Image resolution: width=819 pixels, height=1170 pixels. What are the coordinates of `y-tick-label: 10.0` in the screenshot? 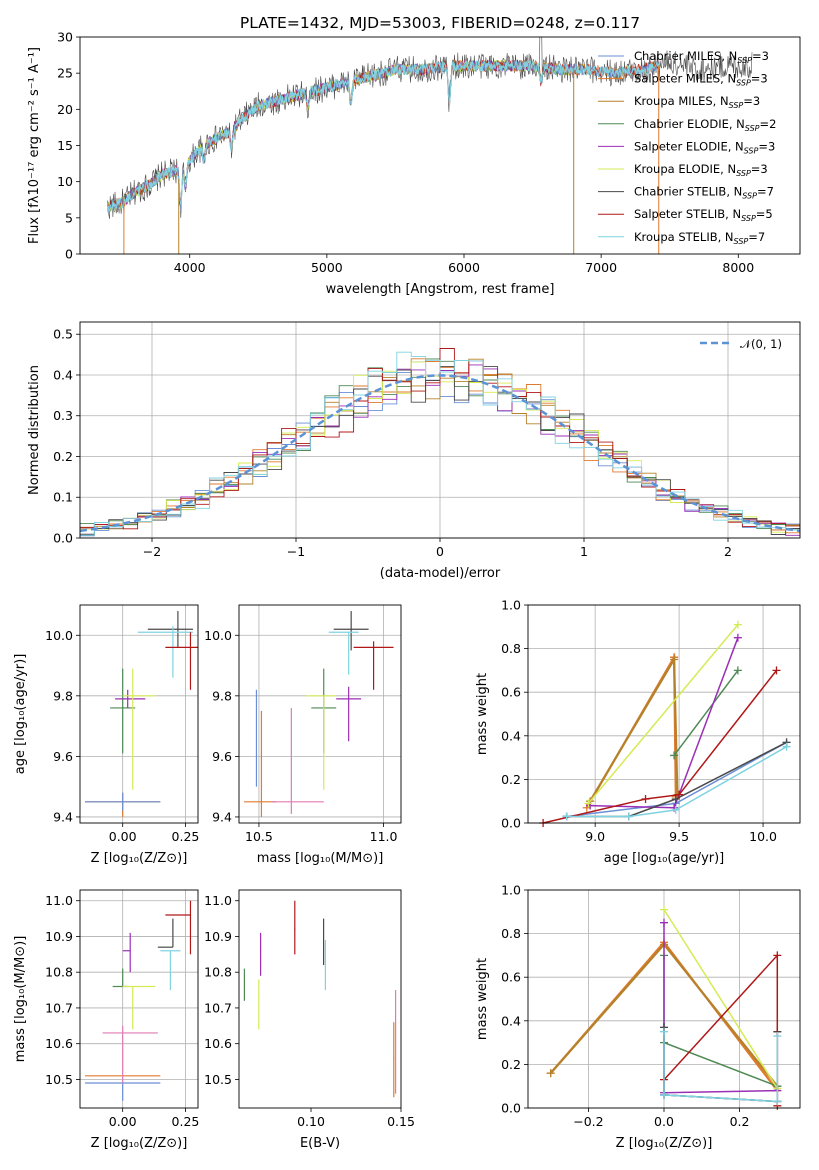 It's located at (59, 635).